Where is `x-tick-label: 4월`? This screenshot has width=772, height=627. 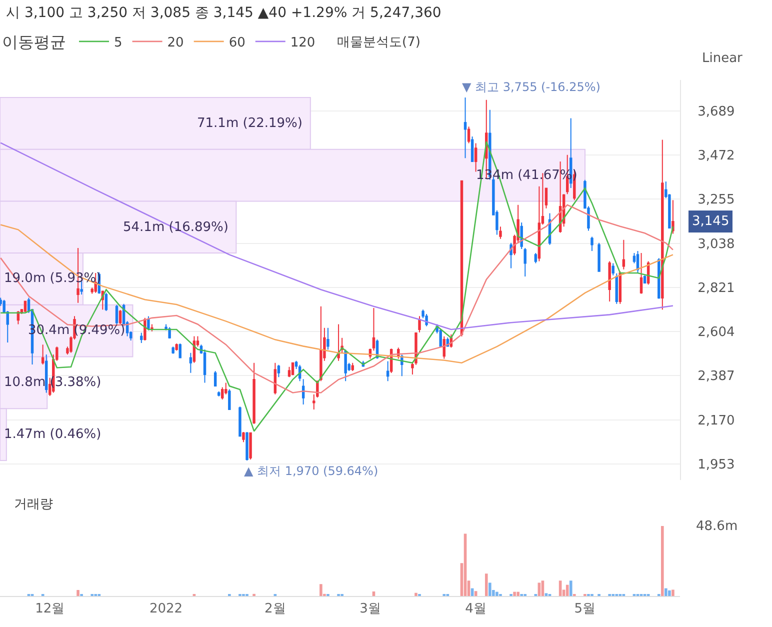
x-tick-label: 4월 is located at coordinates (475, 609).